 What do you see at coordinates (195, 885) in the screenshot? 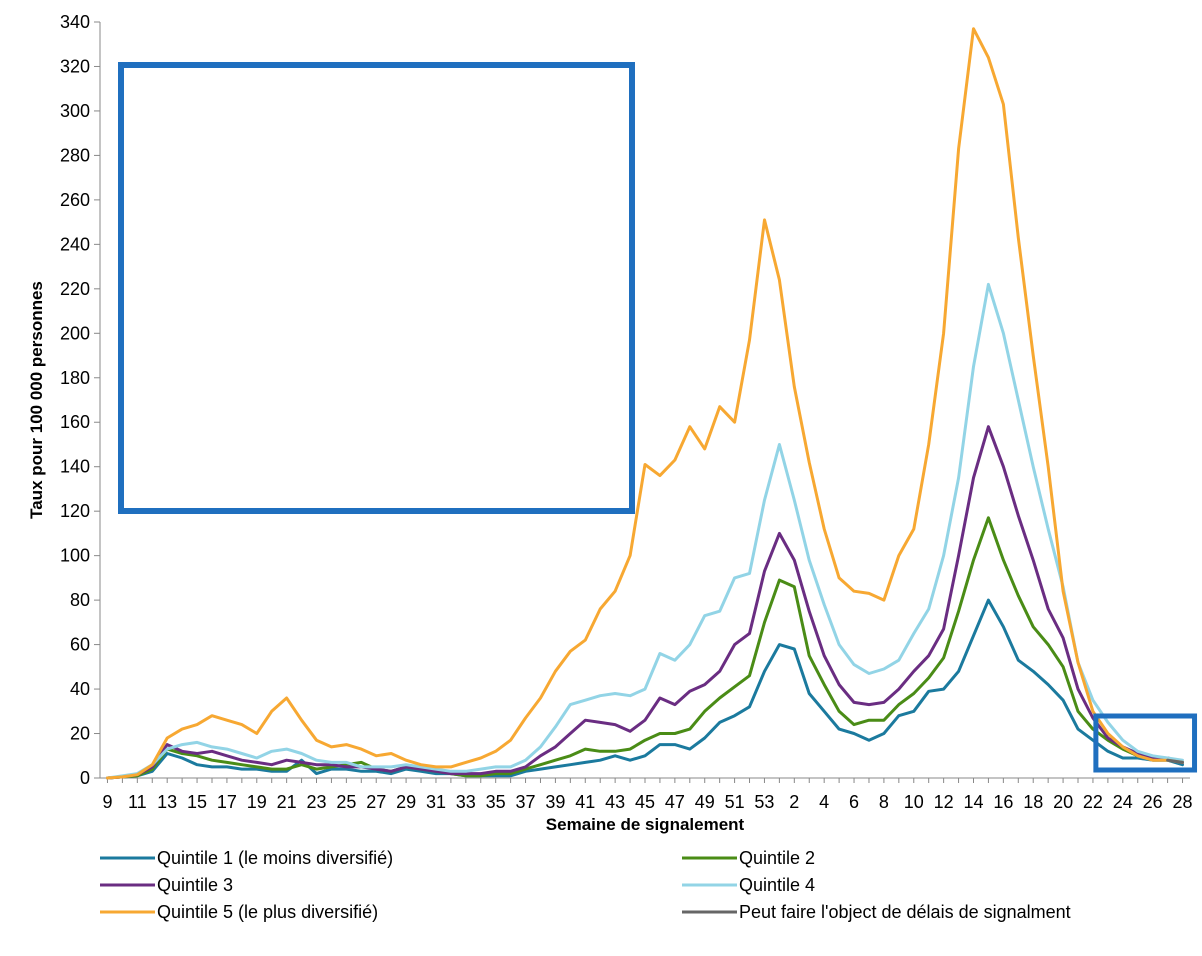
I see `legend-label: Quintile 3` at bounding box center [195, 885].